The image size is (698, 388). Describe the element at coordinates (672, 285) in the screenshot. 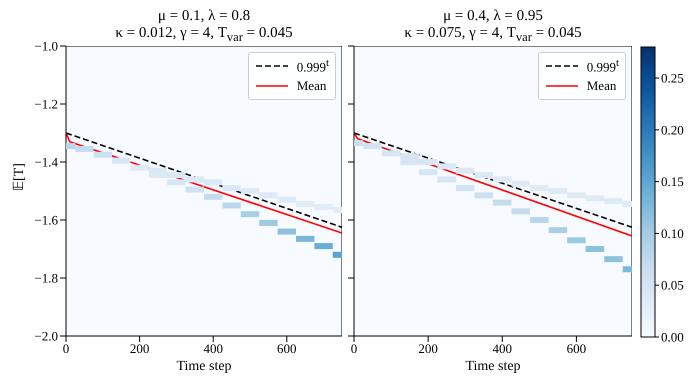

I see `color-bar-label: 0.05` at that location.